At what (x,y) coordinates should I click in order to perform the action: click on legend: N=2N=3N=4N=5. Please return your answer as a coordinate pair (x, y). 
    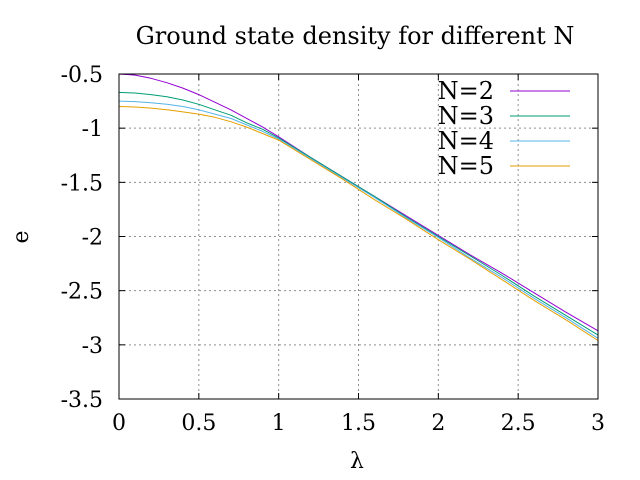
    Looking at the image, I should click on (504, 128).